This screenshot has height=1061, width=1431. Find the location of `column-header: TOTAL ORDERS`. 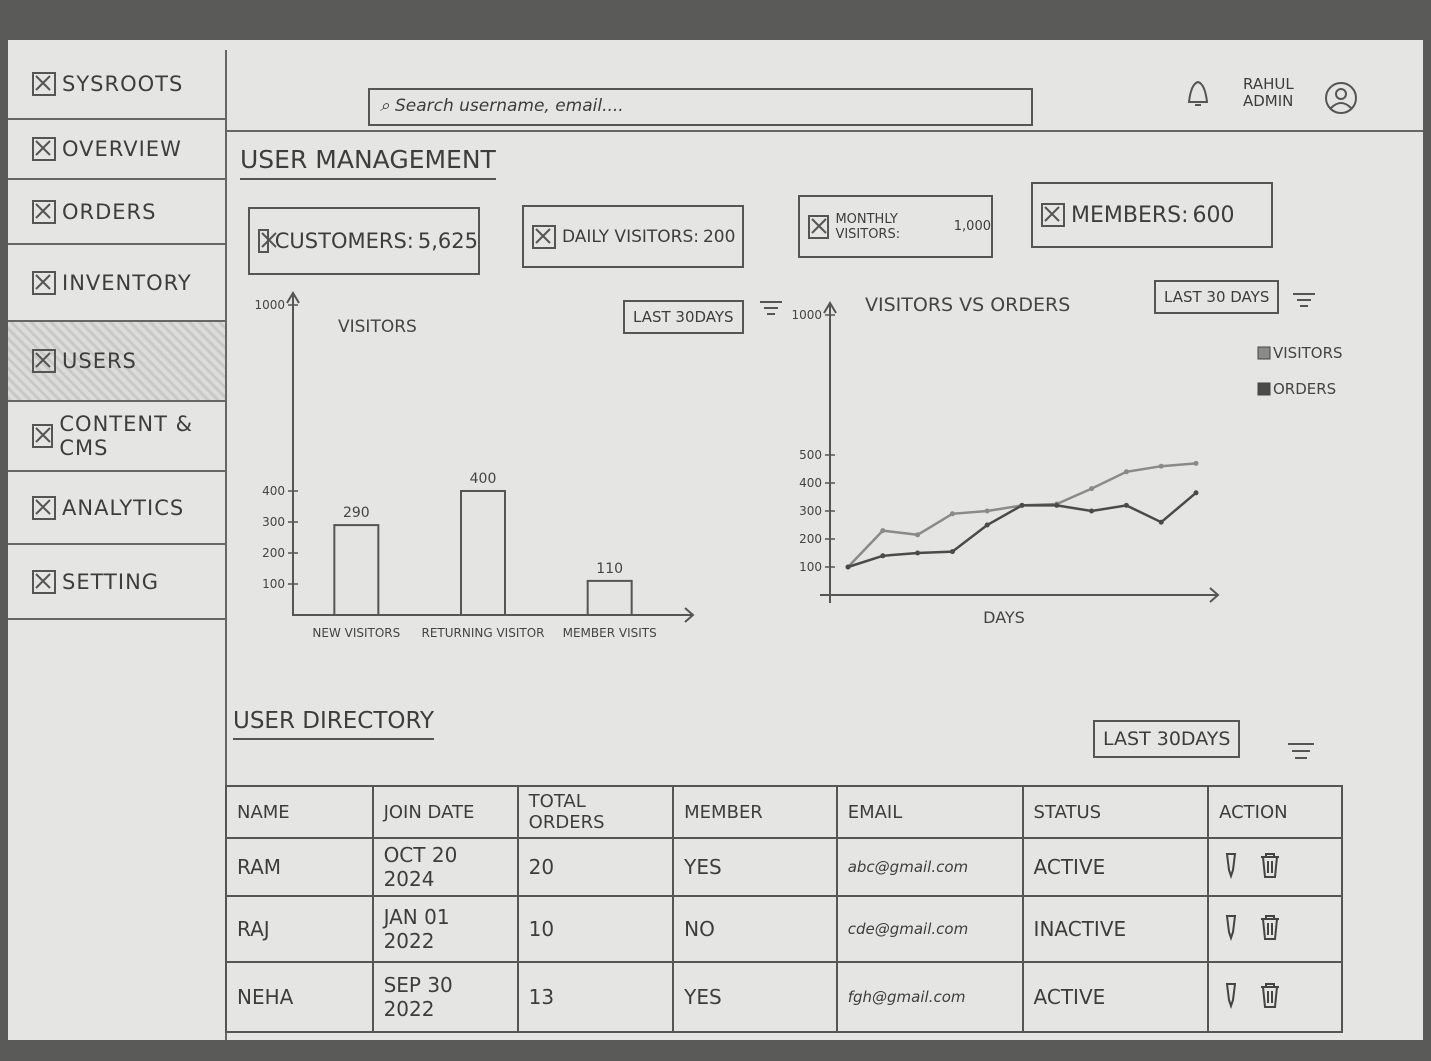

column-header: TOTAL ORDERS is located at coordinates (595, 812).